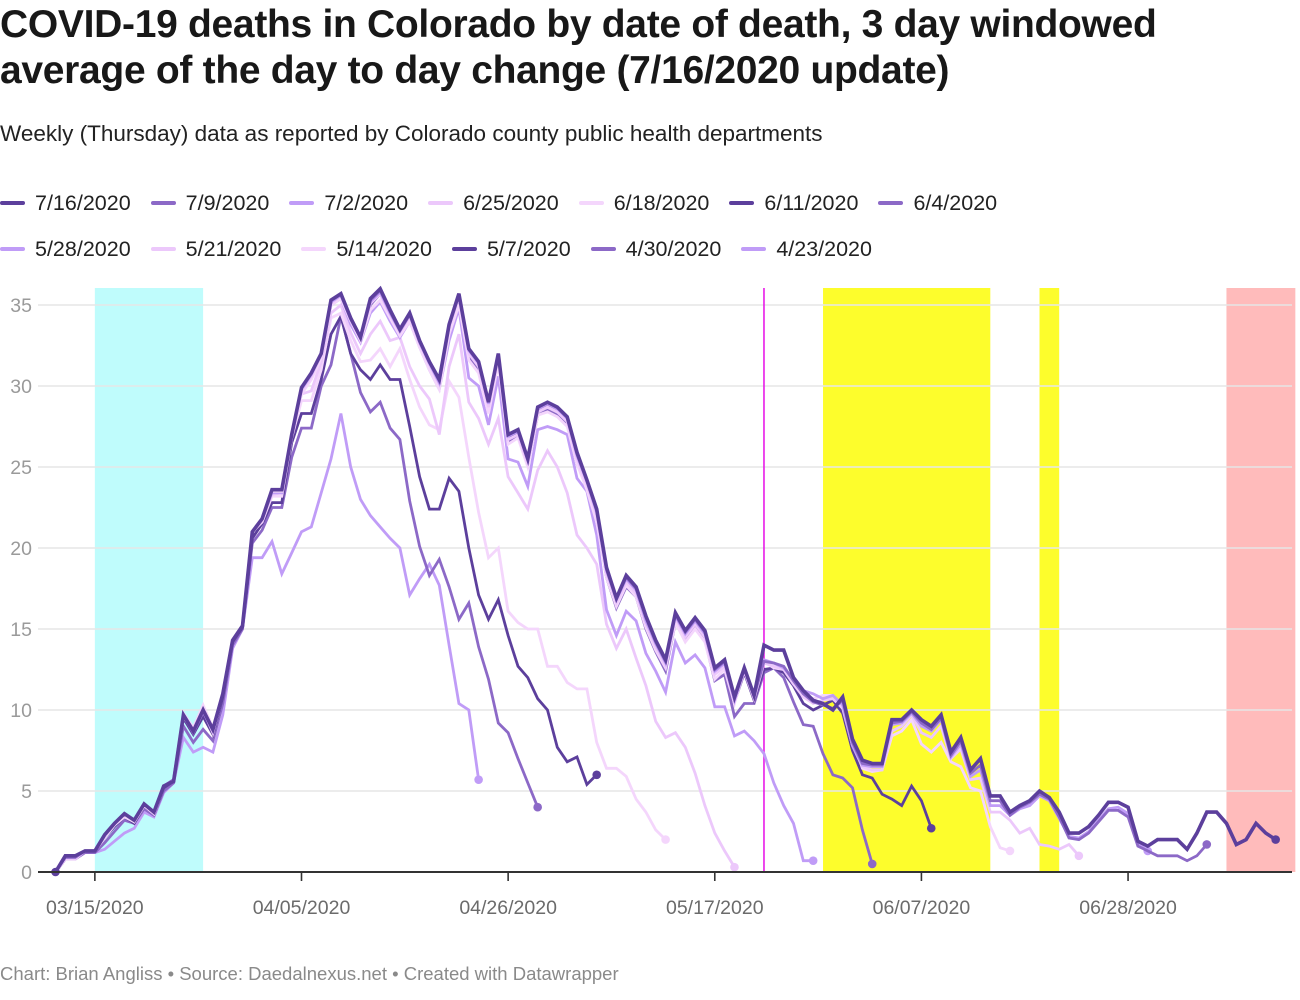 The height and width of the screenshot is (1000, 1300). Describe the element at coordinates (26, 792) in the screenshot. I see `y-tick-label: 5` at that location.